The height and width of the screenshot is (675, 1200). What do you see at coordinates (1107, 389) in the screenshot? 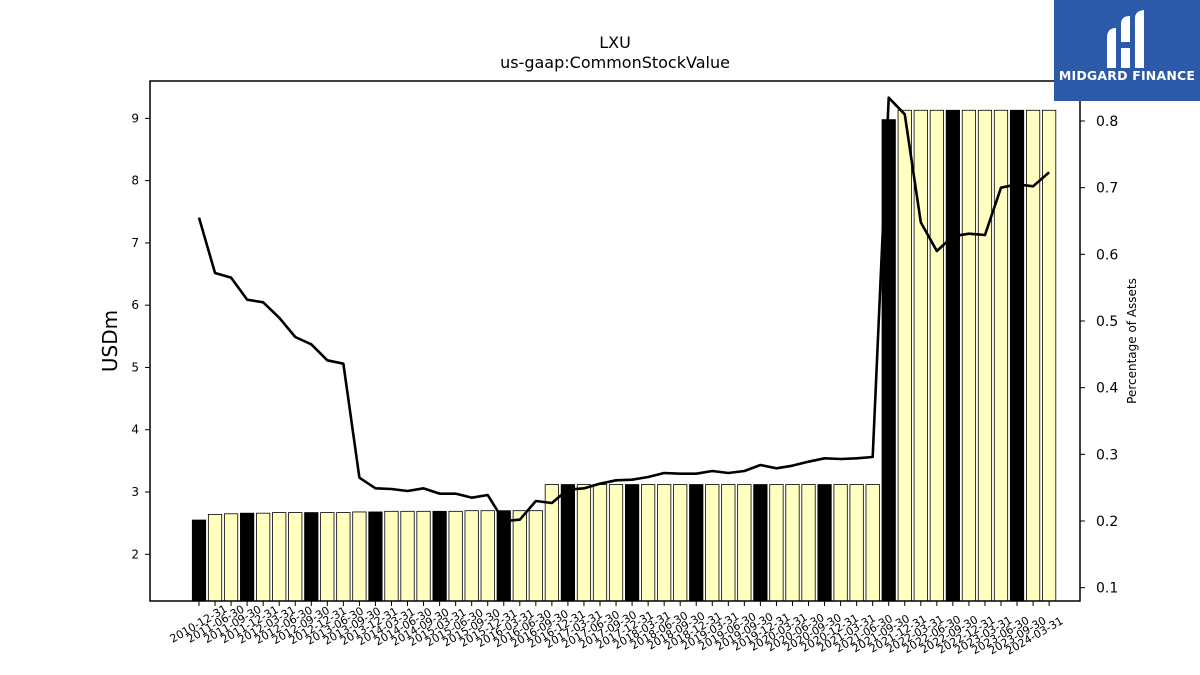
I see `y2-tick-label: 0.4` at bounding box center [1107, 389].